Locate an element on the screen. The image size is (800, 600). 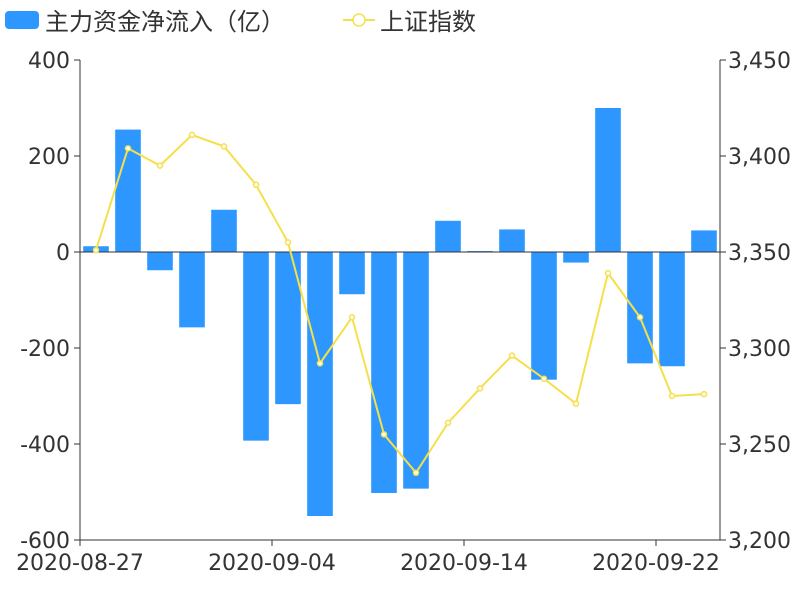
legend-line-marker is located at coordinates (359, 20).